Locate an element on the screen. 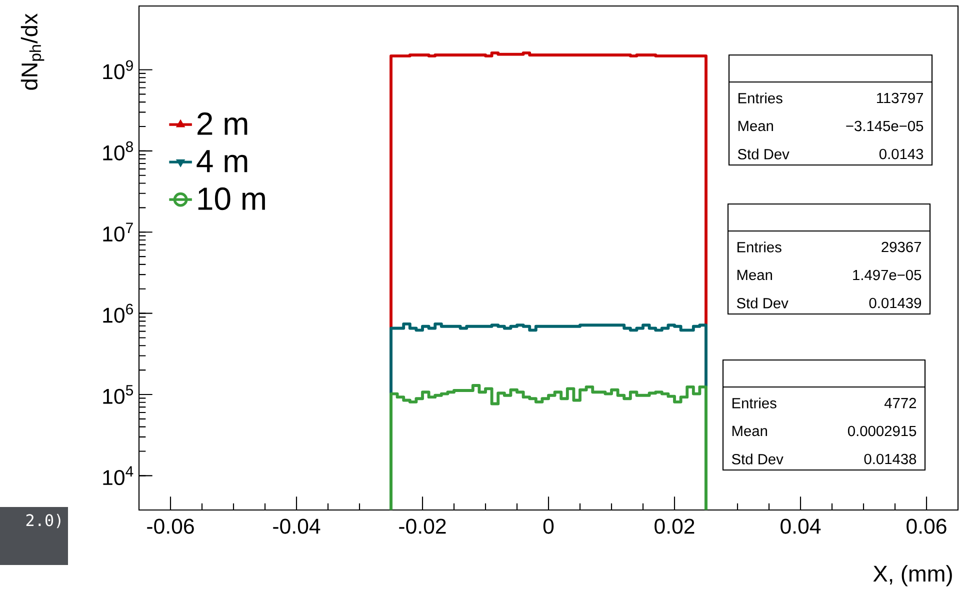 This screenshot has width=966, height=593. legend-label: 2 m is located at coordinates (223, 123).